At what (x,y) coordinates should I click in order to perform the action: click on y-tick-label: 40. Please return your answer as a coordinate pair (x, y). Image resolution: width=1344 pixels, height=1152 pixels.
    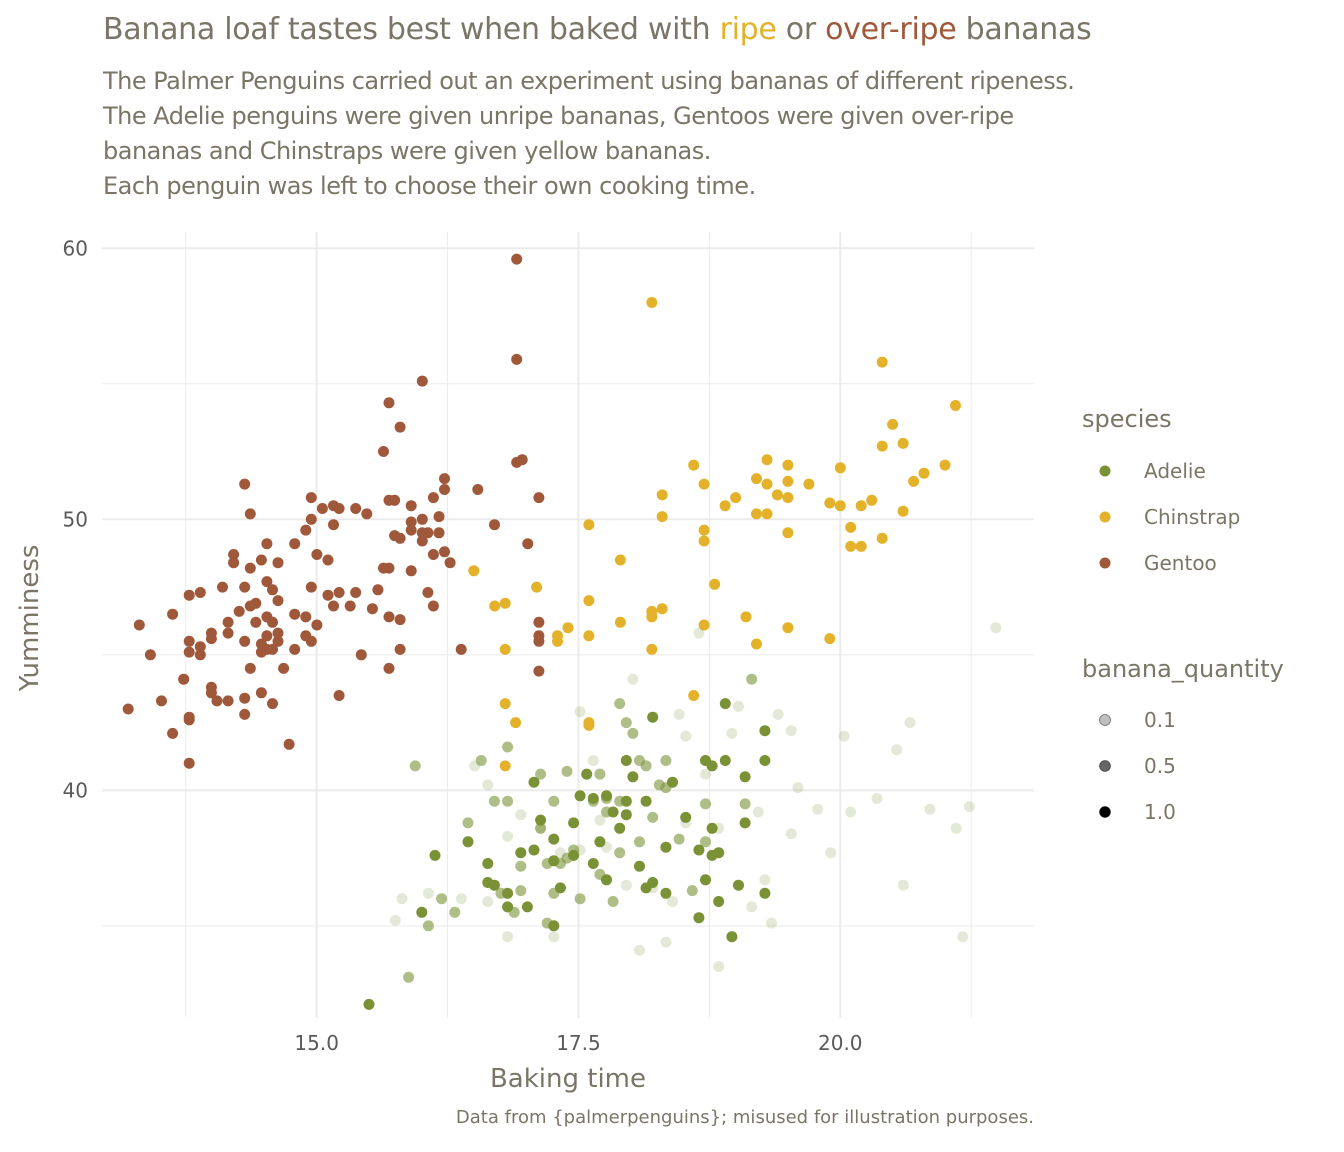
    Looking at the image, I should click on (75, 790).